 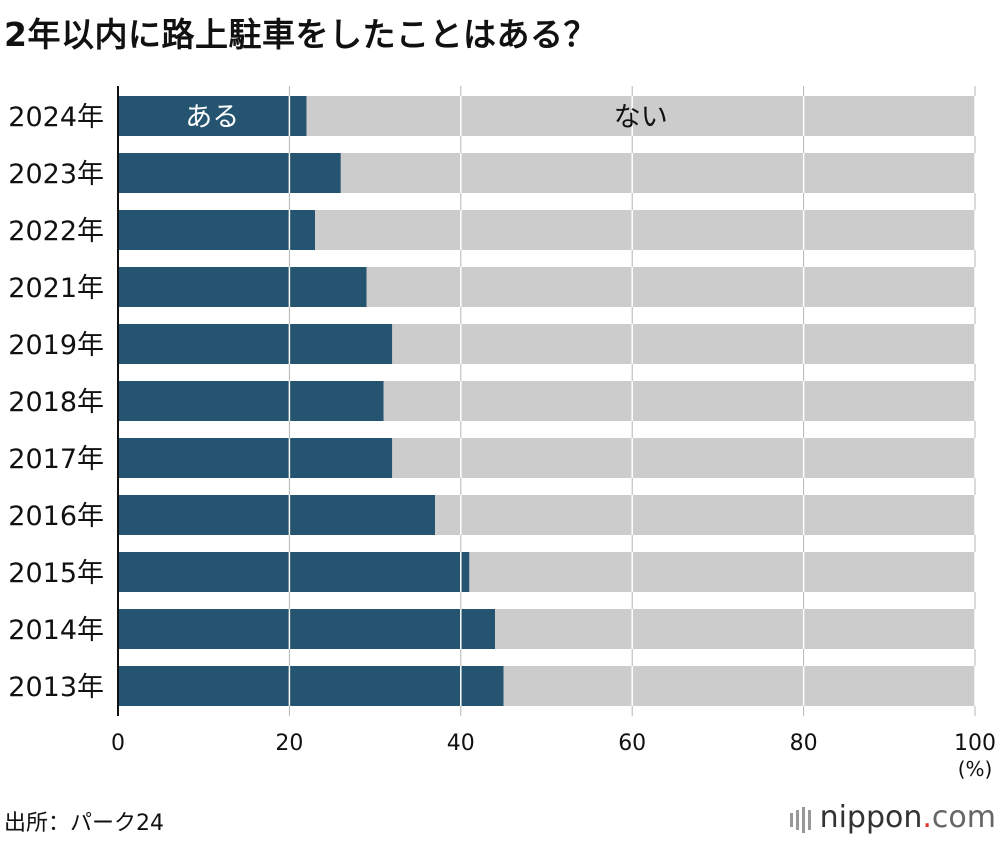 What do you see at coordinates (56, 516) in the screenshot?
I see `category-label: 2016年` at bounding box center [56, 516].